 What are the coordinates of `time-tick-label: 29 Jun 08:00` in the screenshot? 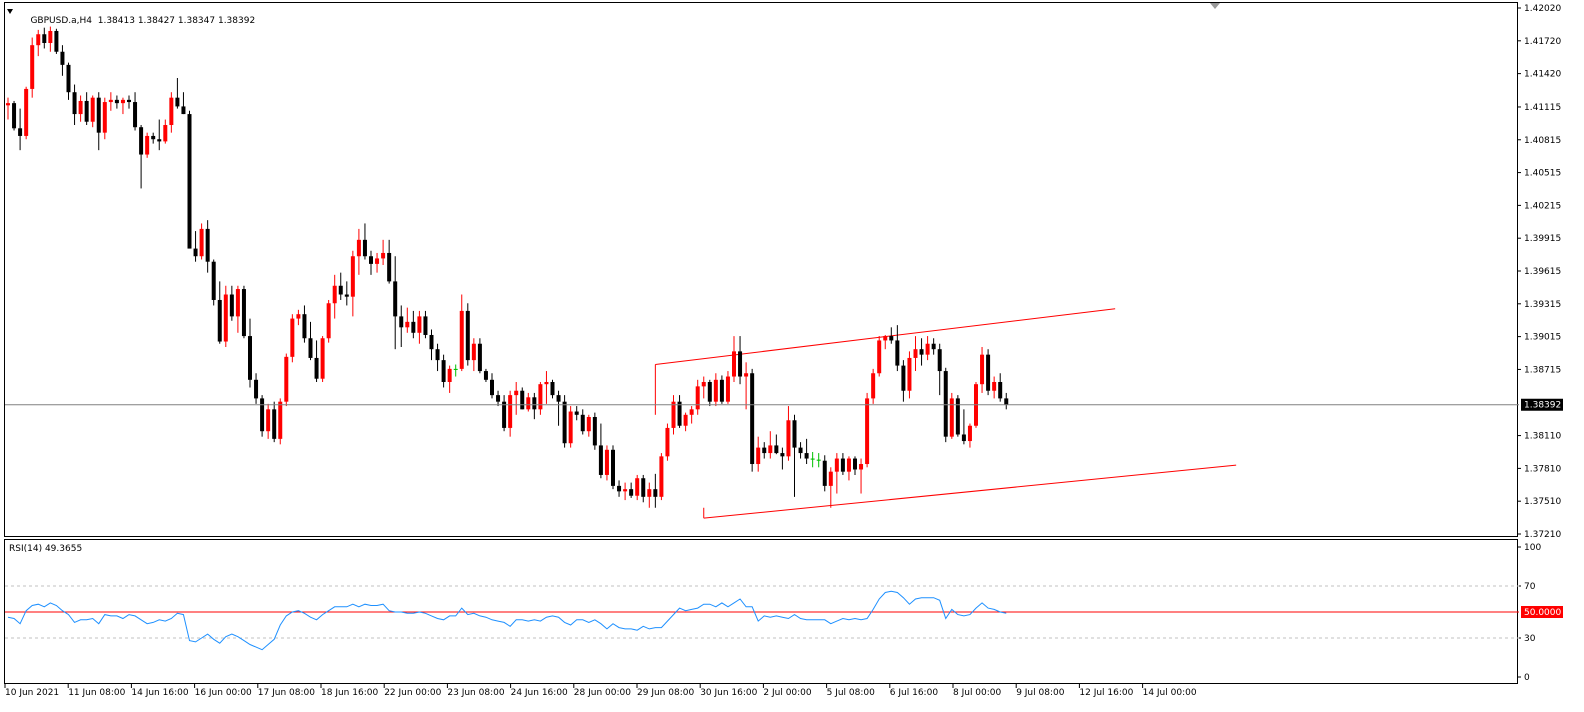 It's located at (665, 693).